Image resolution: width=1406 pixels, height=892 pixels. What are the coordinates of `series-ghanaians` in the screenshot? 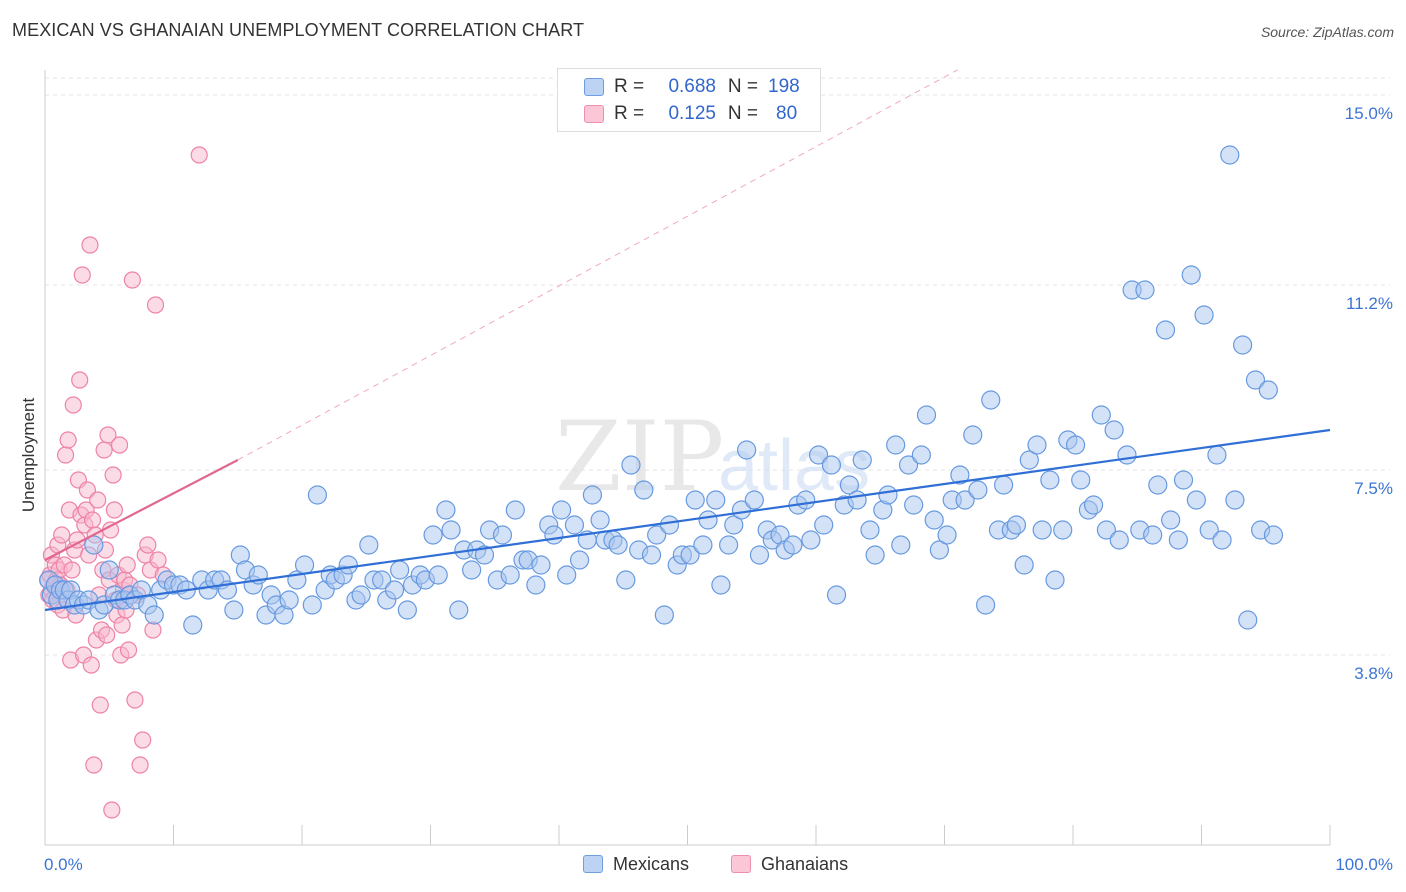 It's located at (123, 482).